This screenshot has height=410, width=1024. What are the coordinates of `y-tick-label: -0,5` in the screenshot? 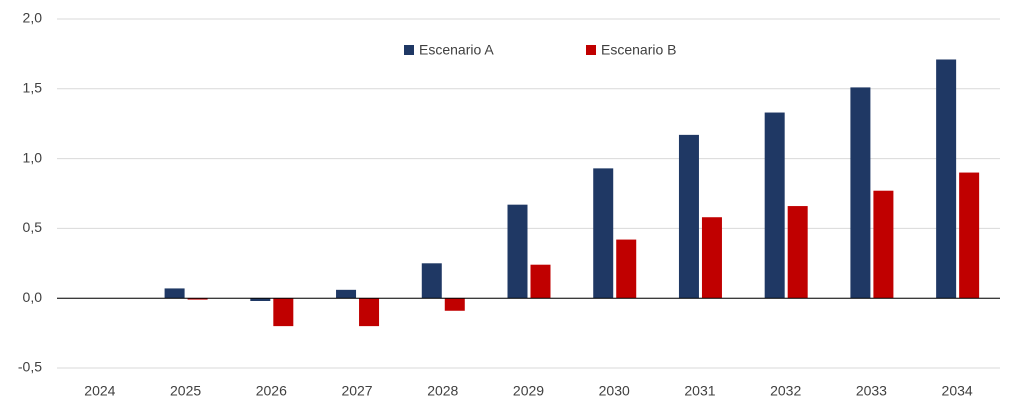 It's located at (30, 367).